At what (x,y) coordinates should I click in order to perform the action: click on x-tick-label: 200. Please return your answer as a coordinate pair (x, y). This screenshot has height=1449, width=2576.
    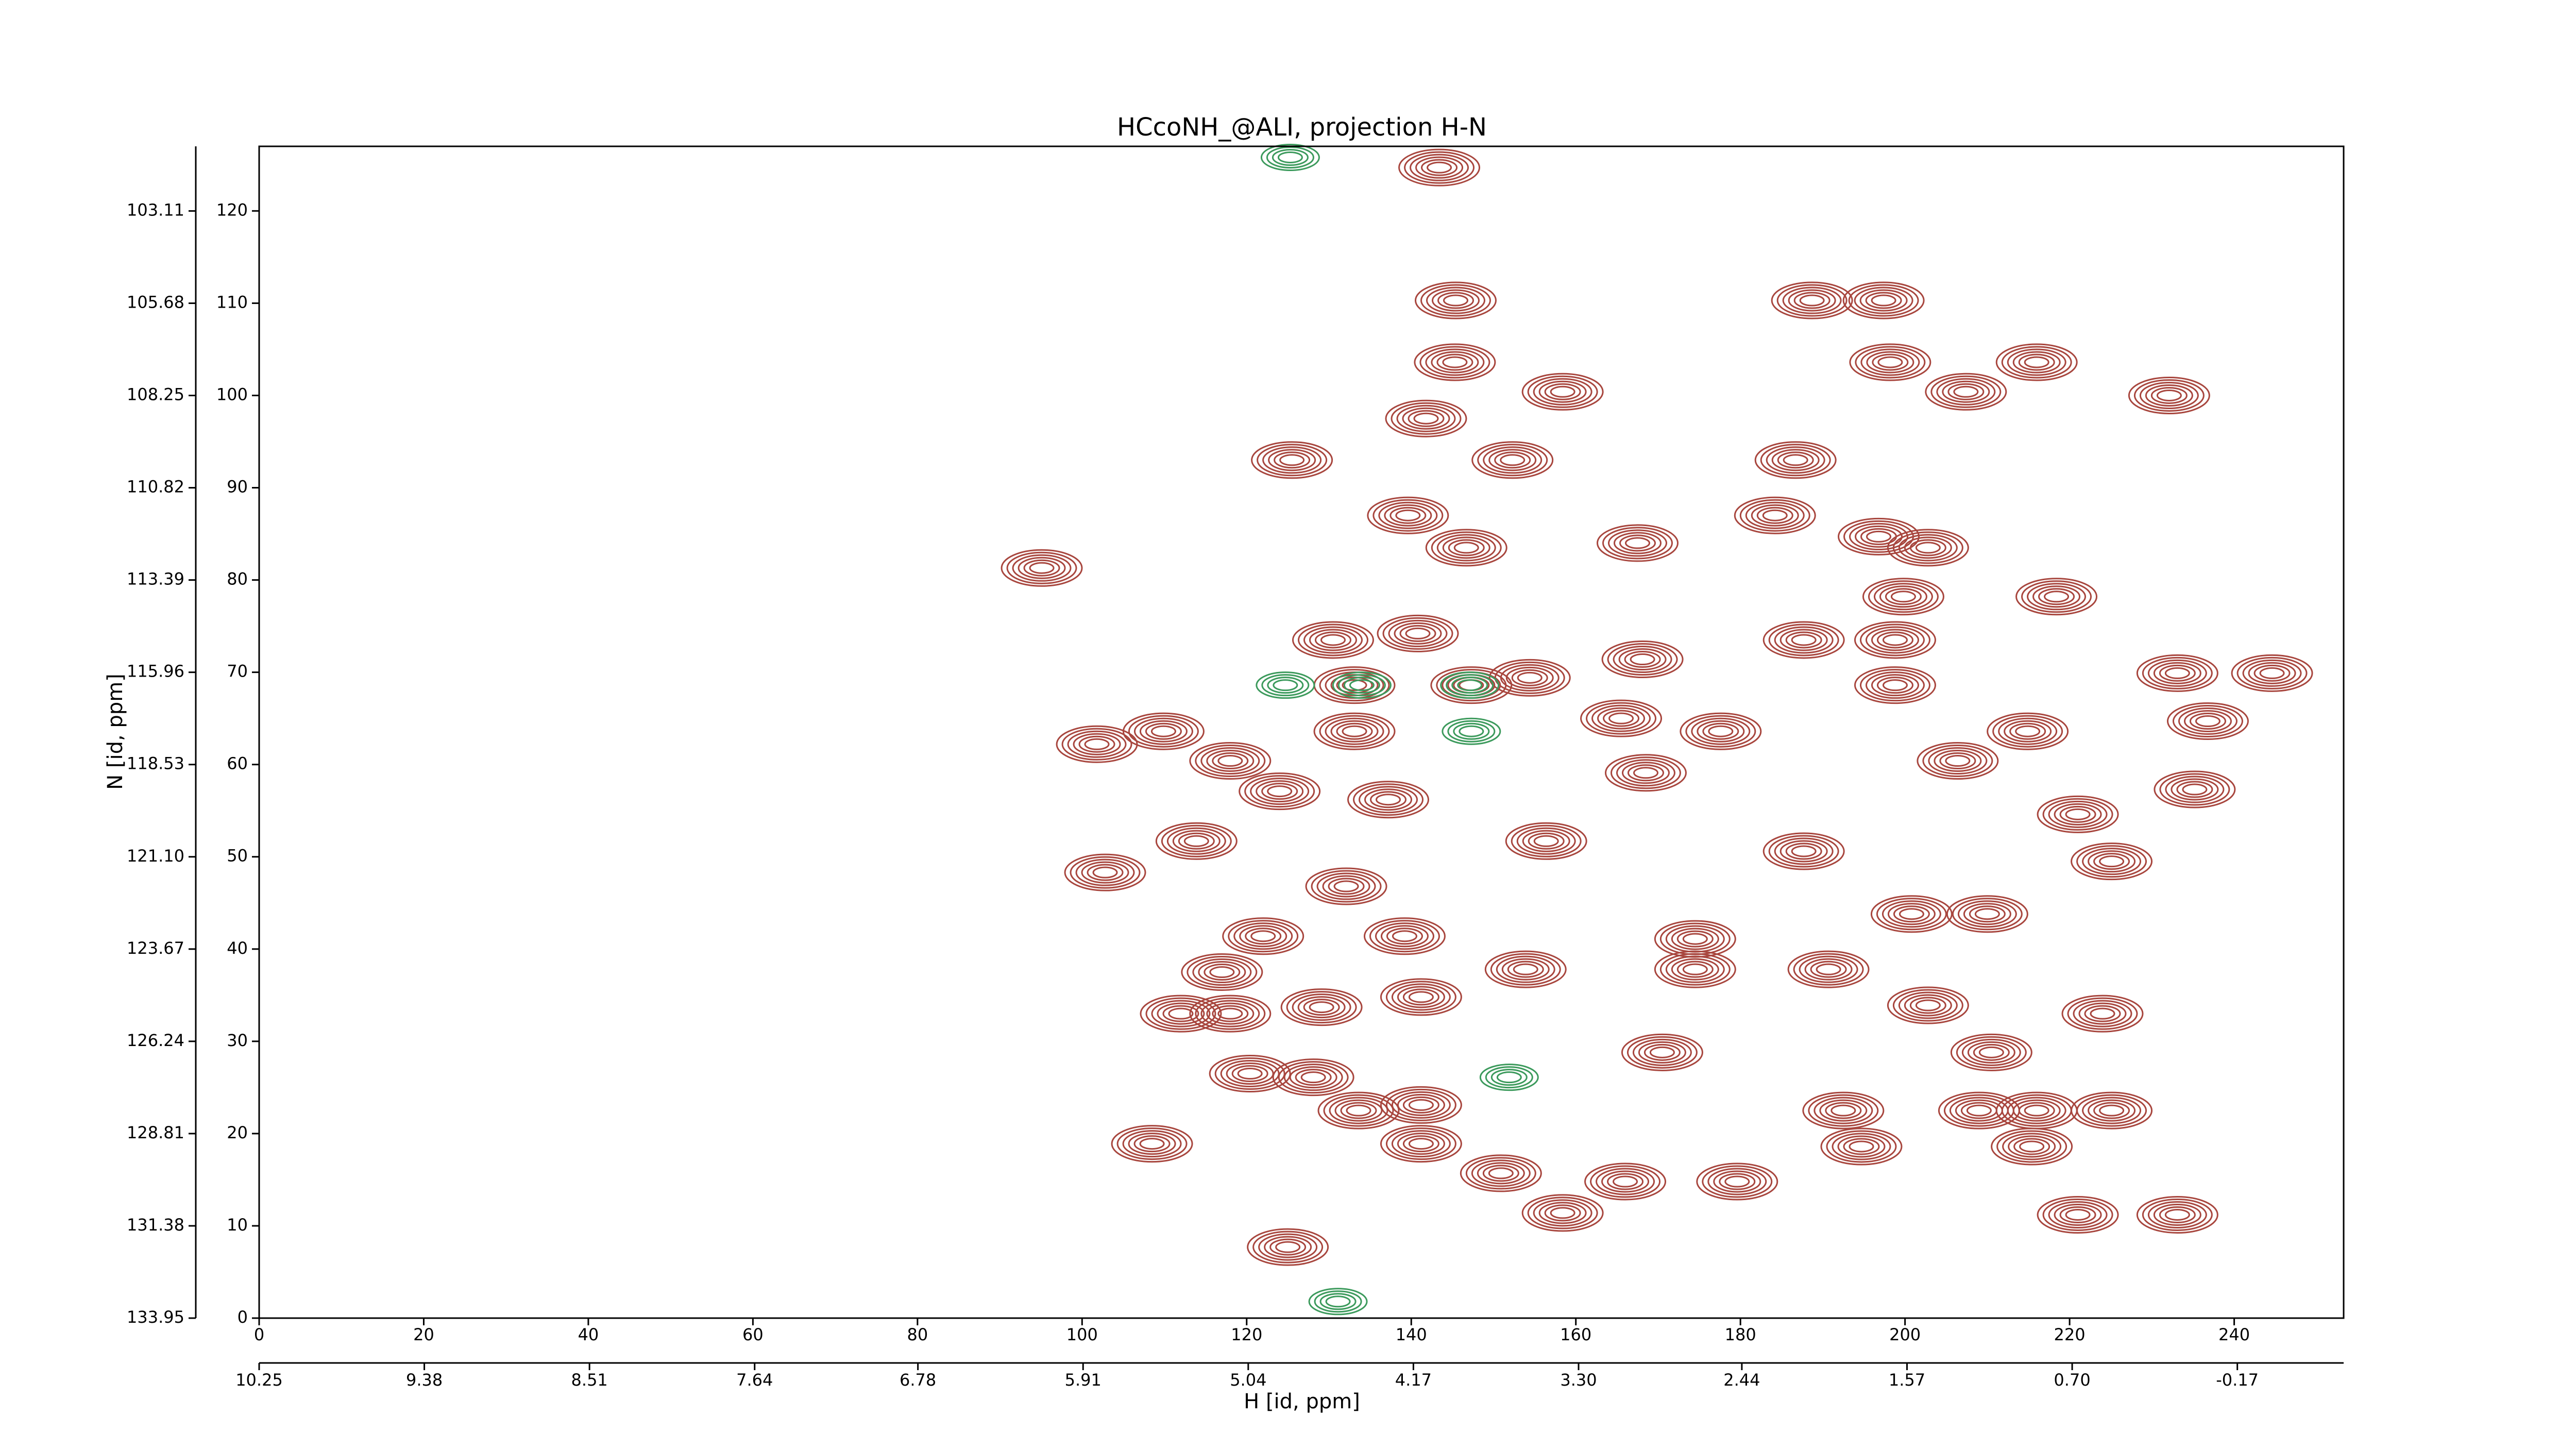
    Looking at the image, I should click on (1905, 1334).